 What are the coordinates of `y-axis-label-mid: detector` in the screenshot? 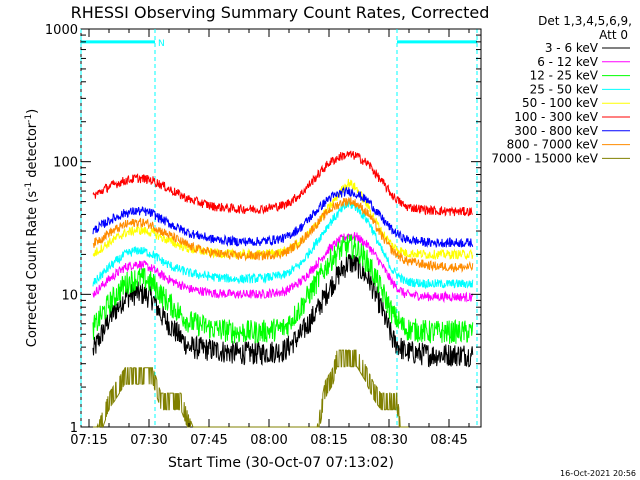 It's located at (32, 152).